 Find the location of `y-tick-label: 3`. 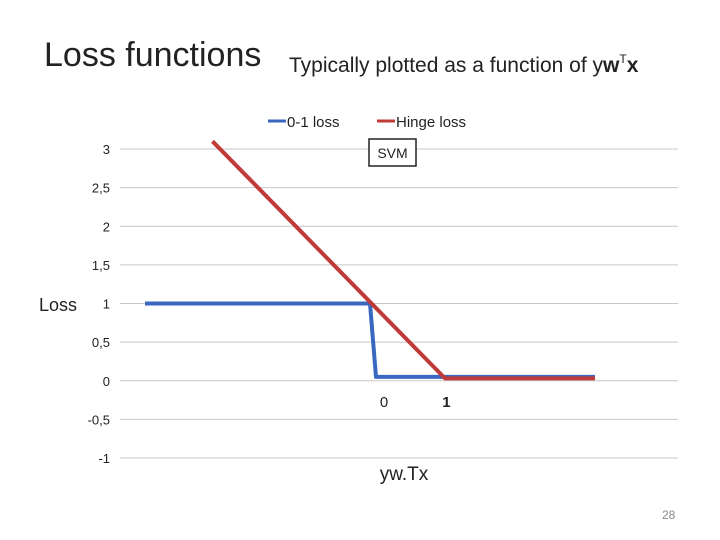

y-tick-label: 3 is located at coordinates (106, 149).